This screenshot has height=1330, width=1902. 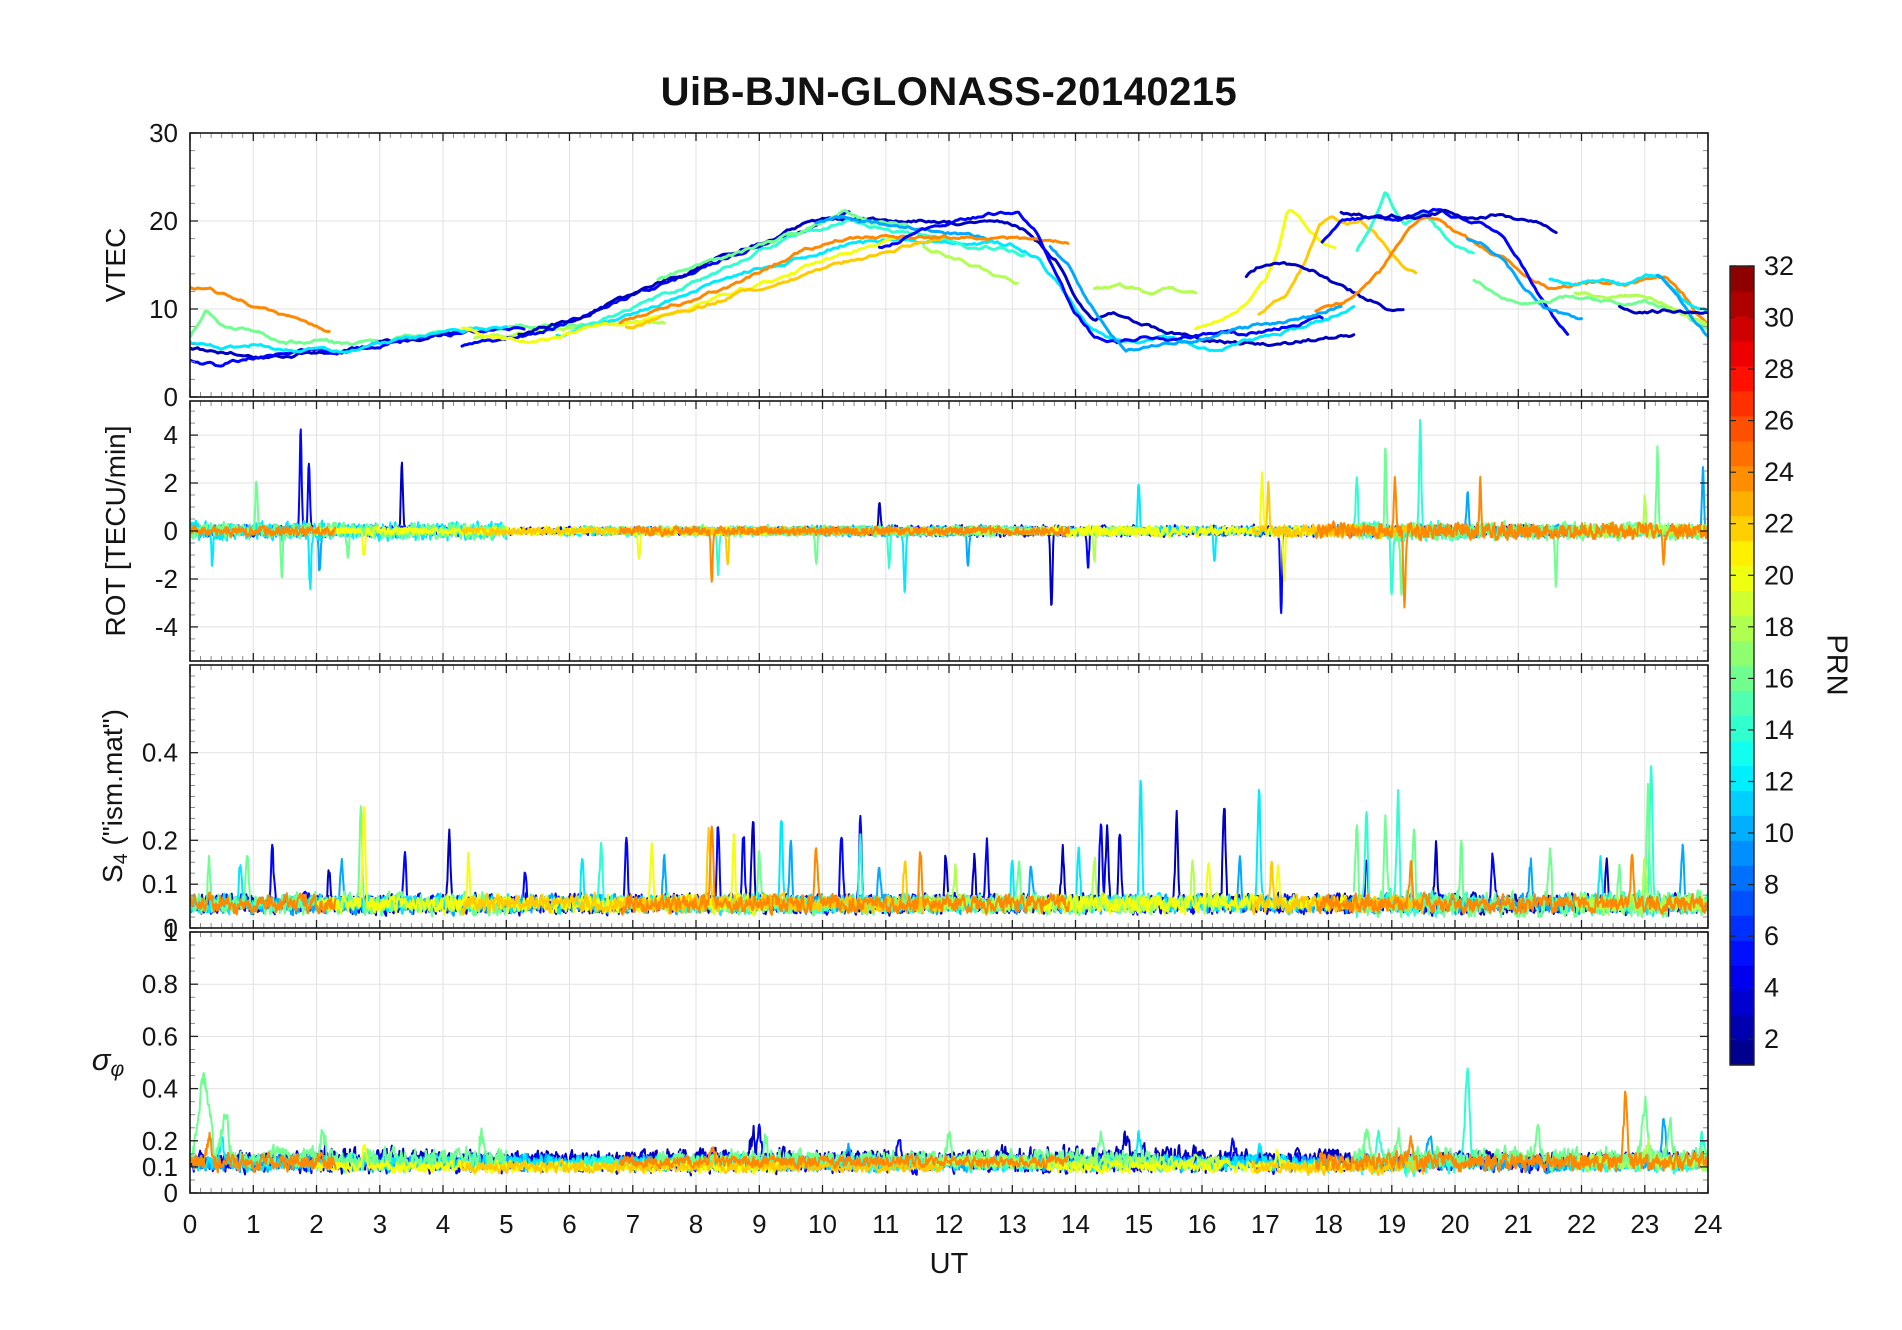 I want to click on y-tick-labels: 0 0.1 0.2 0.4, so click(x=160, y=840).